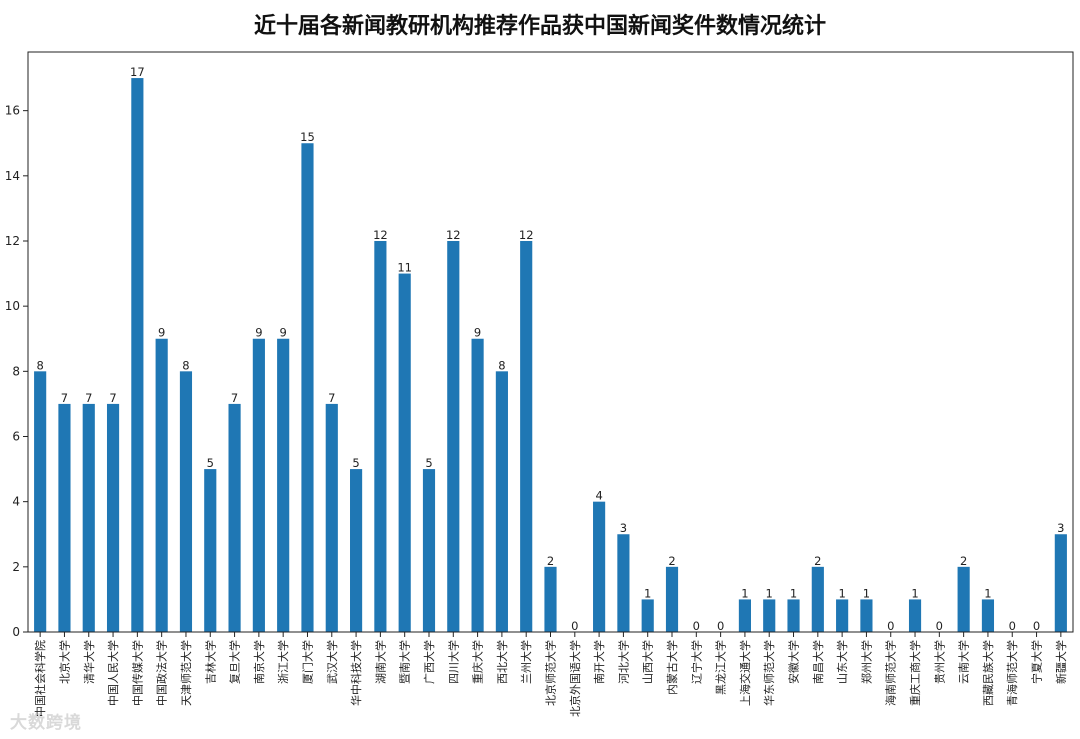  I want to click on x-tick-label: 海南师范大学, so click(891, 673).